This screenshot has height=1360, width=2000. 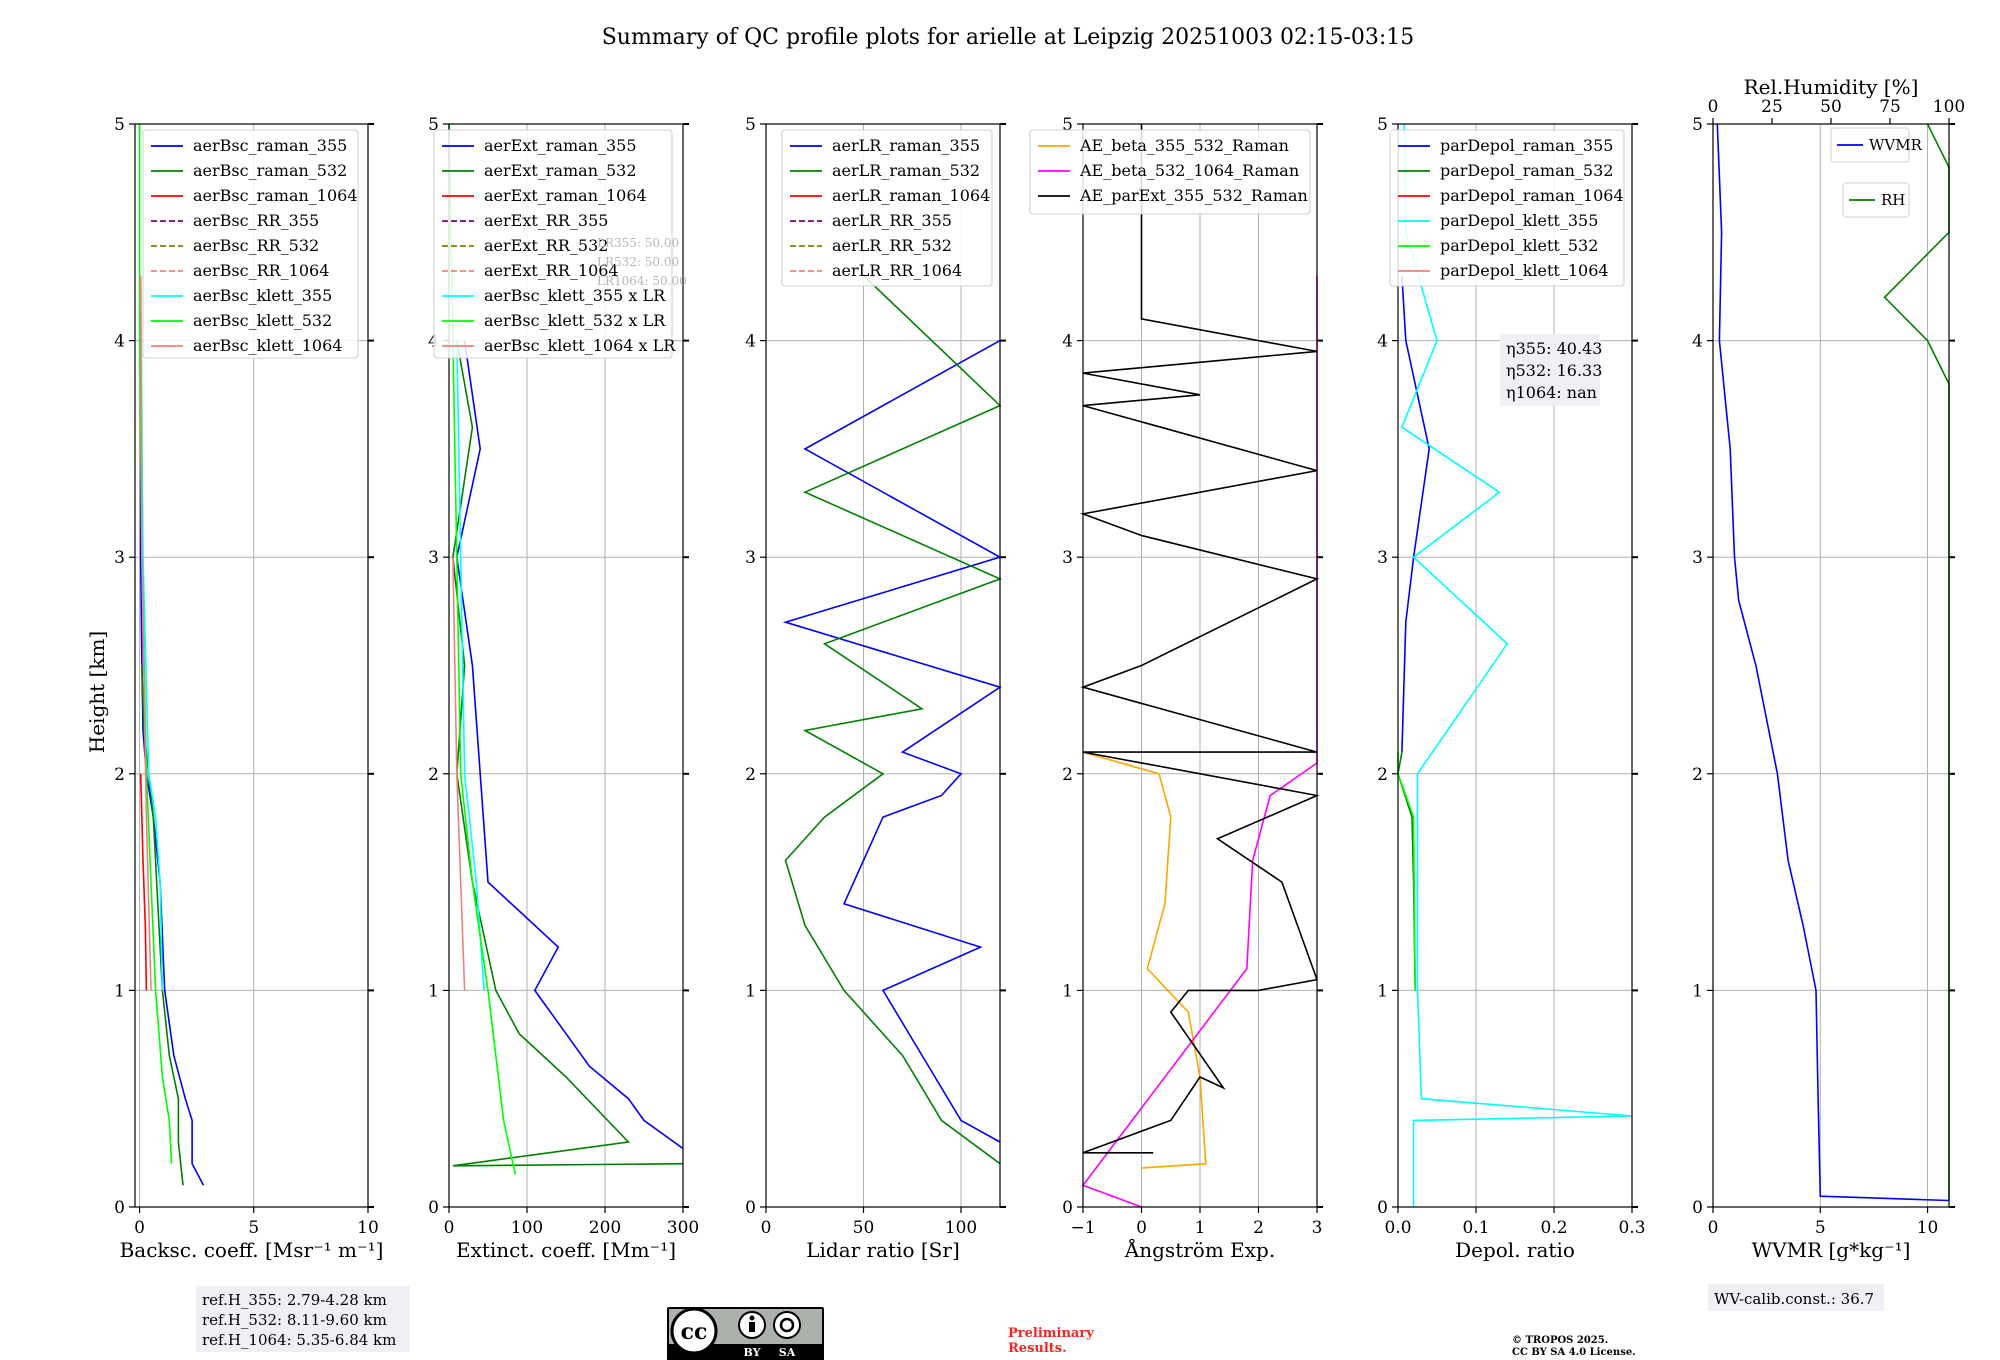 What do you see at coordinates (787, 1352) in the screenshot?
I see `cc-sa-label: SA` at bounding box center [787, 1352].